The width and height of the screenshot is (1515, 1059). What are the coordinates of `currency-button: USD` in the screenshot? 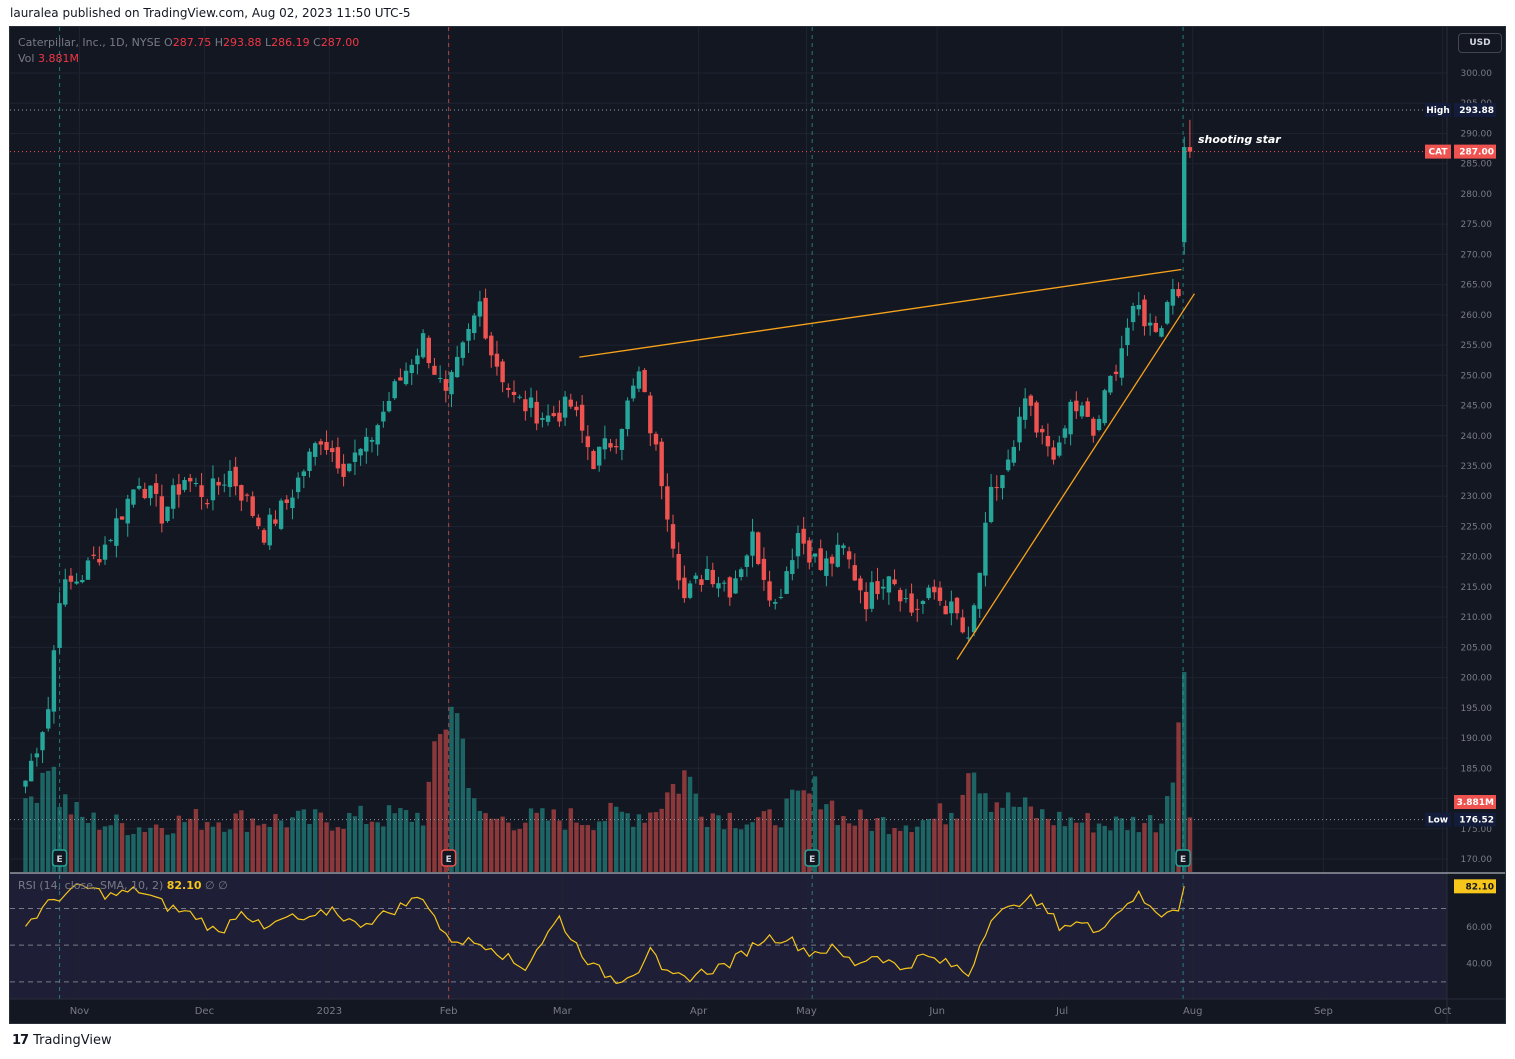 It's located at (1480, 43).